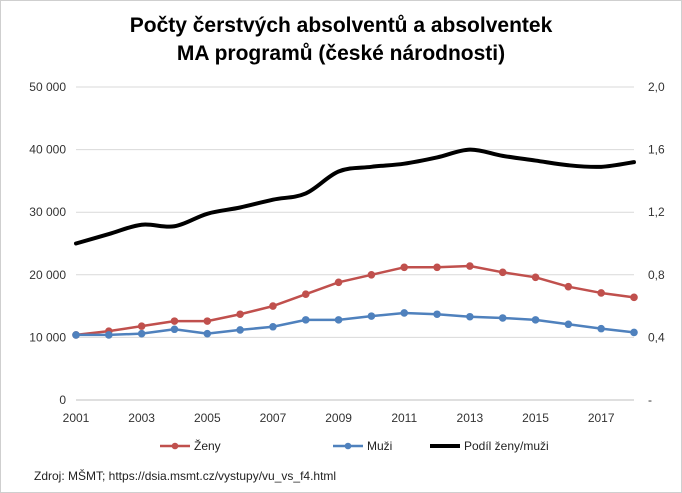 The height and width of the screenshot is (493, 682). I want to click on series-zeny, so click(355, 300).